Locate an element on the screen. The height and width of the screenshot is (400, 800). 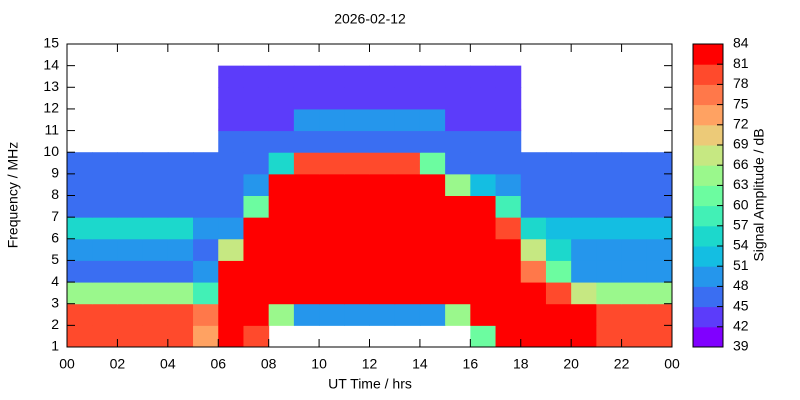
colorbar-tick-label: 72 is located at coordinates (741, 124).